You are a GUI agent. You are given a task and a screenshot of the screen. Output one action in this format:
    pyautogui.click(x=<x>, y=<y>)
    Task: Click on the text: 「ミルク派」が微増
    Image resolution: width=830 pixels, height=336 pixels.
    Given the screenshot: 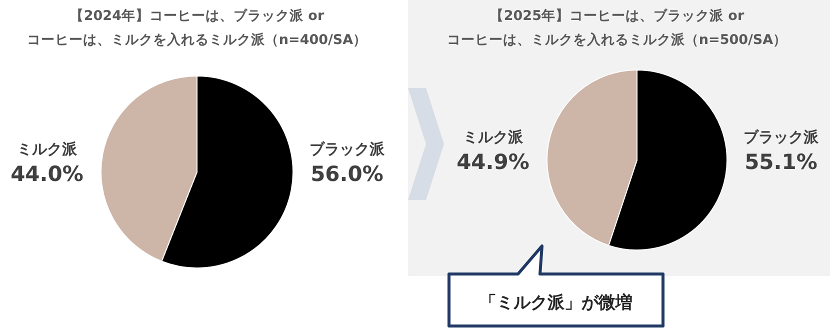 What is the action you would take?
    pyautogui.click(x=556, y=302)
    